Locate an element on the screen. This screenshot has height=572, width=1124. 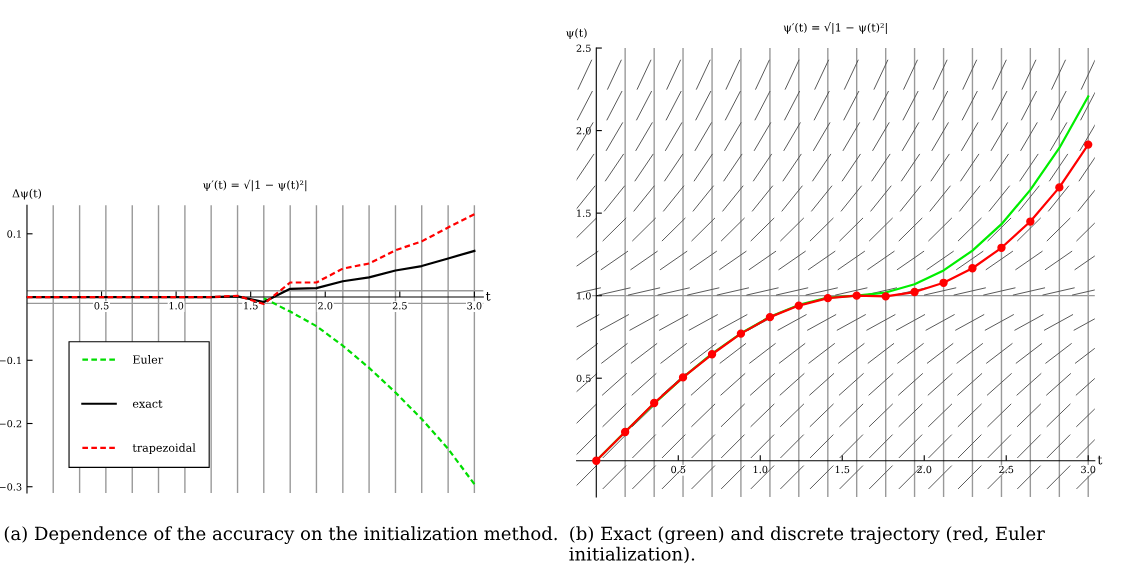
y-tick-label: 1.0 is located at coordinates (584, 296).